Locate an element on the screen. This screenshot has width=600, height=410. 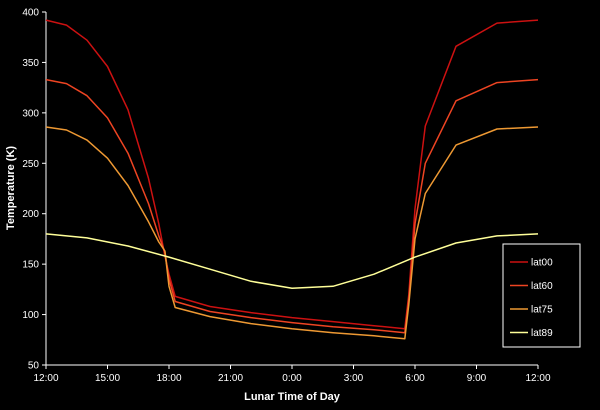
series-line-lat89 is located at coordinates (292, 261).